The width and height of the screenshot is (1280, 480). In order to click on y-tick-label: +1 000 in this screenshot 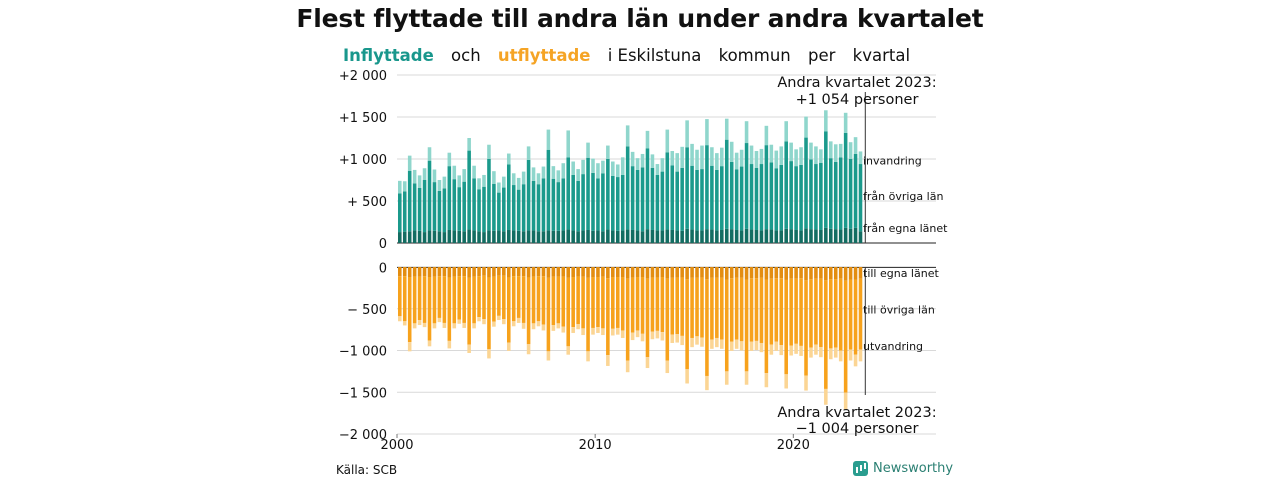, I will do `click(363, 160)`.